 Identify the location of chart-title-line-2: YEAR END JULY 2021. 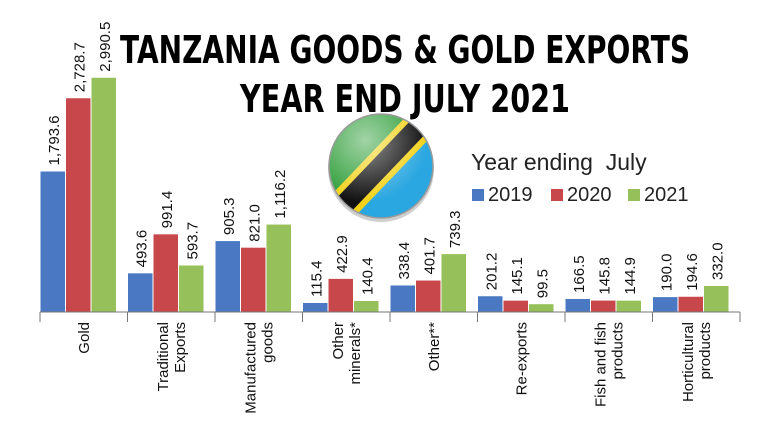
(404, 99).